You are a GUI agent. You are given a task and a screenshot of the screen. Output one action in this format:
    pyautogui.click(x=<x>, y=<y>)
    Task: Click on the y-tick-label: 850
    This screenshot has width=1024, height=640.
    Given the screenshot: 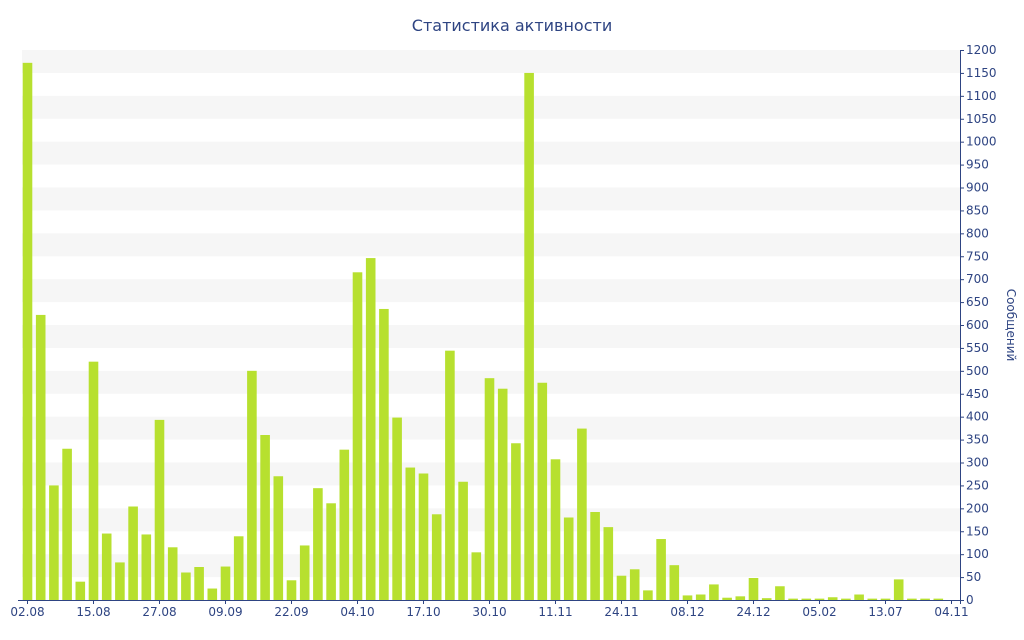 What is the action you would take?
    pyautogui.click(x=977, y=210)
    